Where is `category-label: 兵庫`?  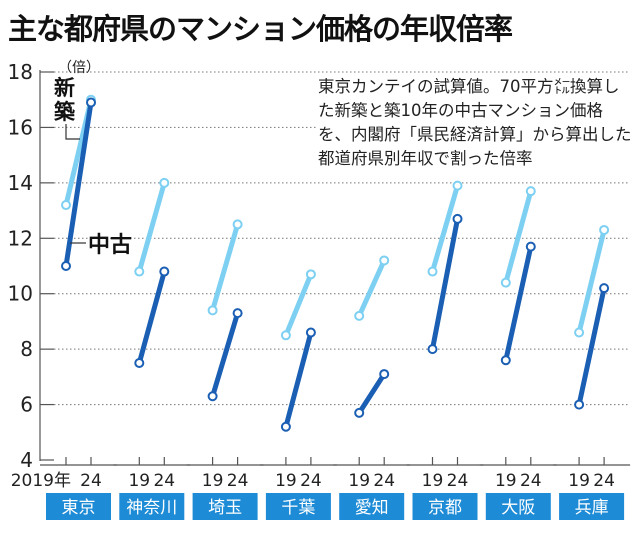
category-label: 兵庫 is located at coordinates (592, 508).